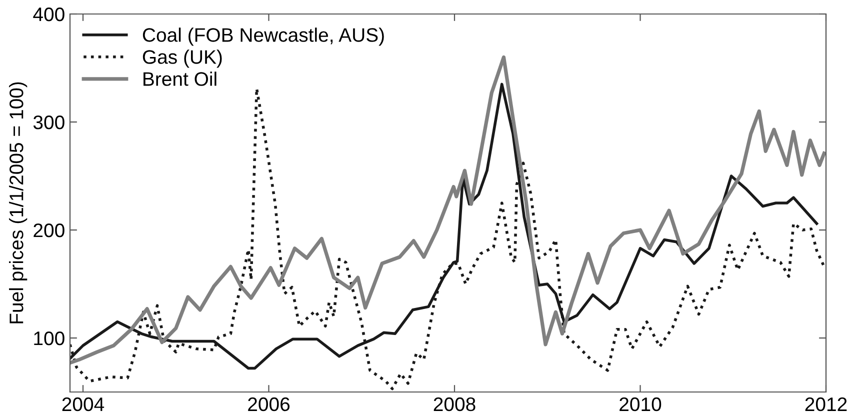  What do you see at coordinates (455, 404) in the screenshot?
I see `x-tick-label: 2008` at bounding box center [455, 404].